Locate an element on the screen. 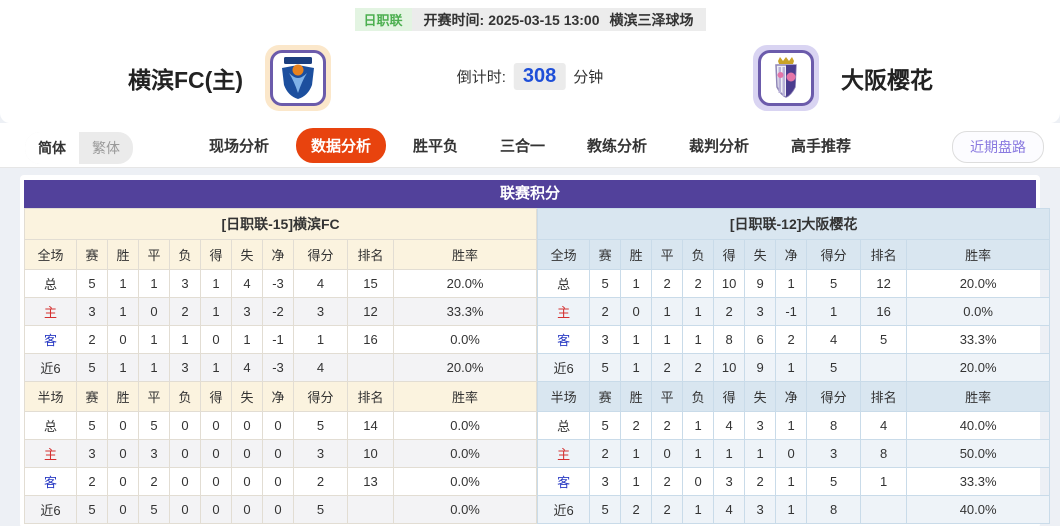  stat-cell: 40.0% is located at coordinates (978, 425).